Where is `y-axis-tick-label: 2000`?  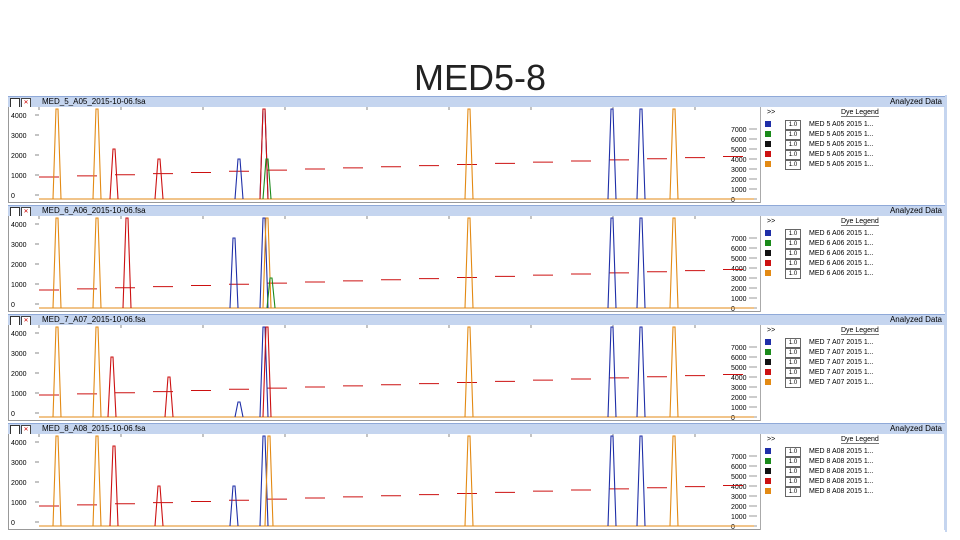 y-axis-tick-label: 2000 is located at coordinates (19, 265).